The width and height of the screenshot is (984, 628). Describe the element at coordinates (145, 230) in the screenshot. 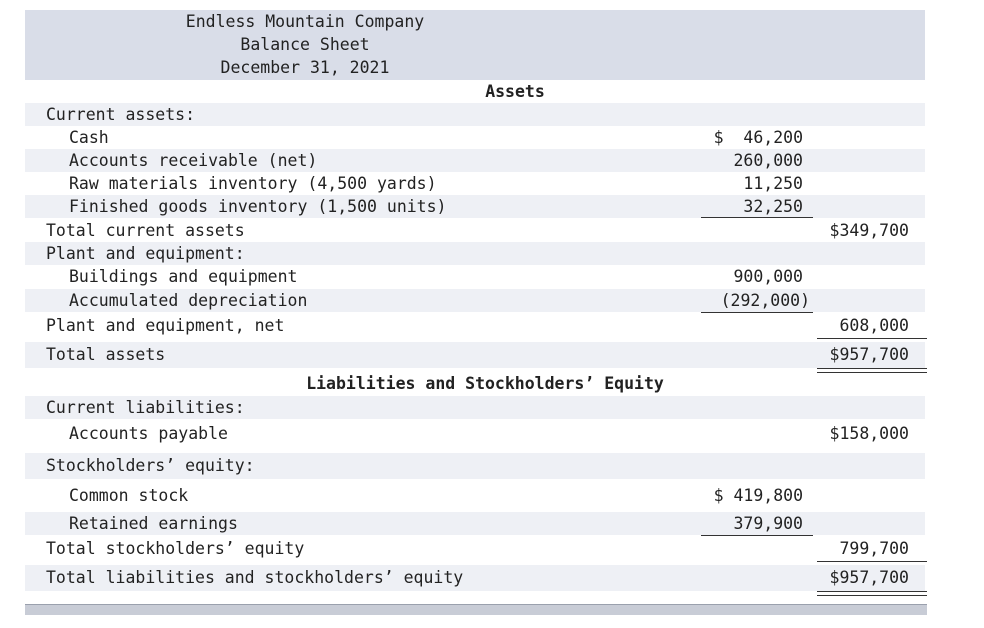

I see `total-current-assets-label: Total current assets` at that location.